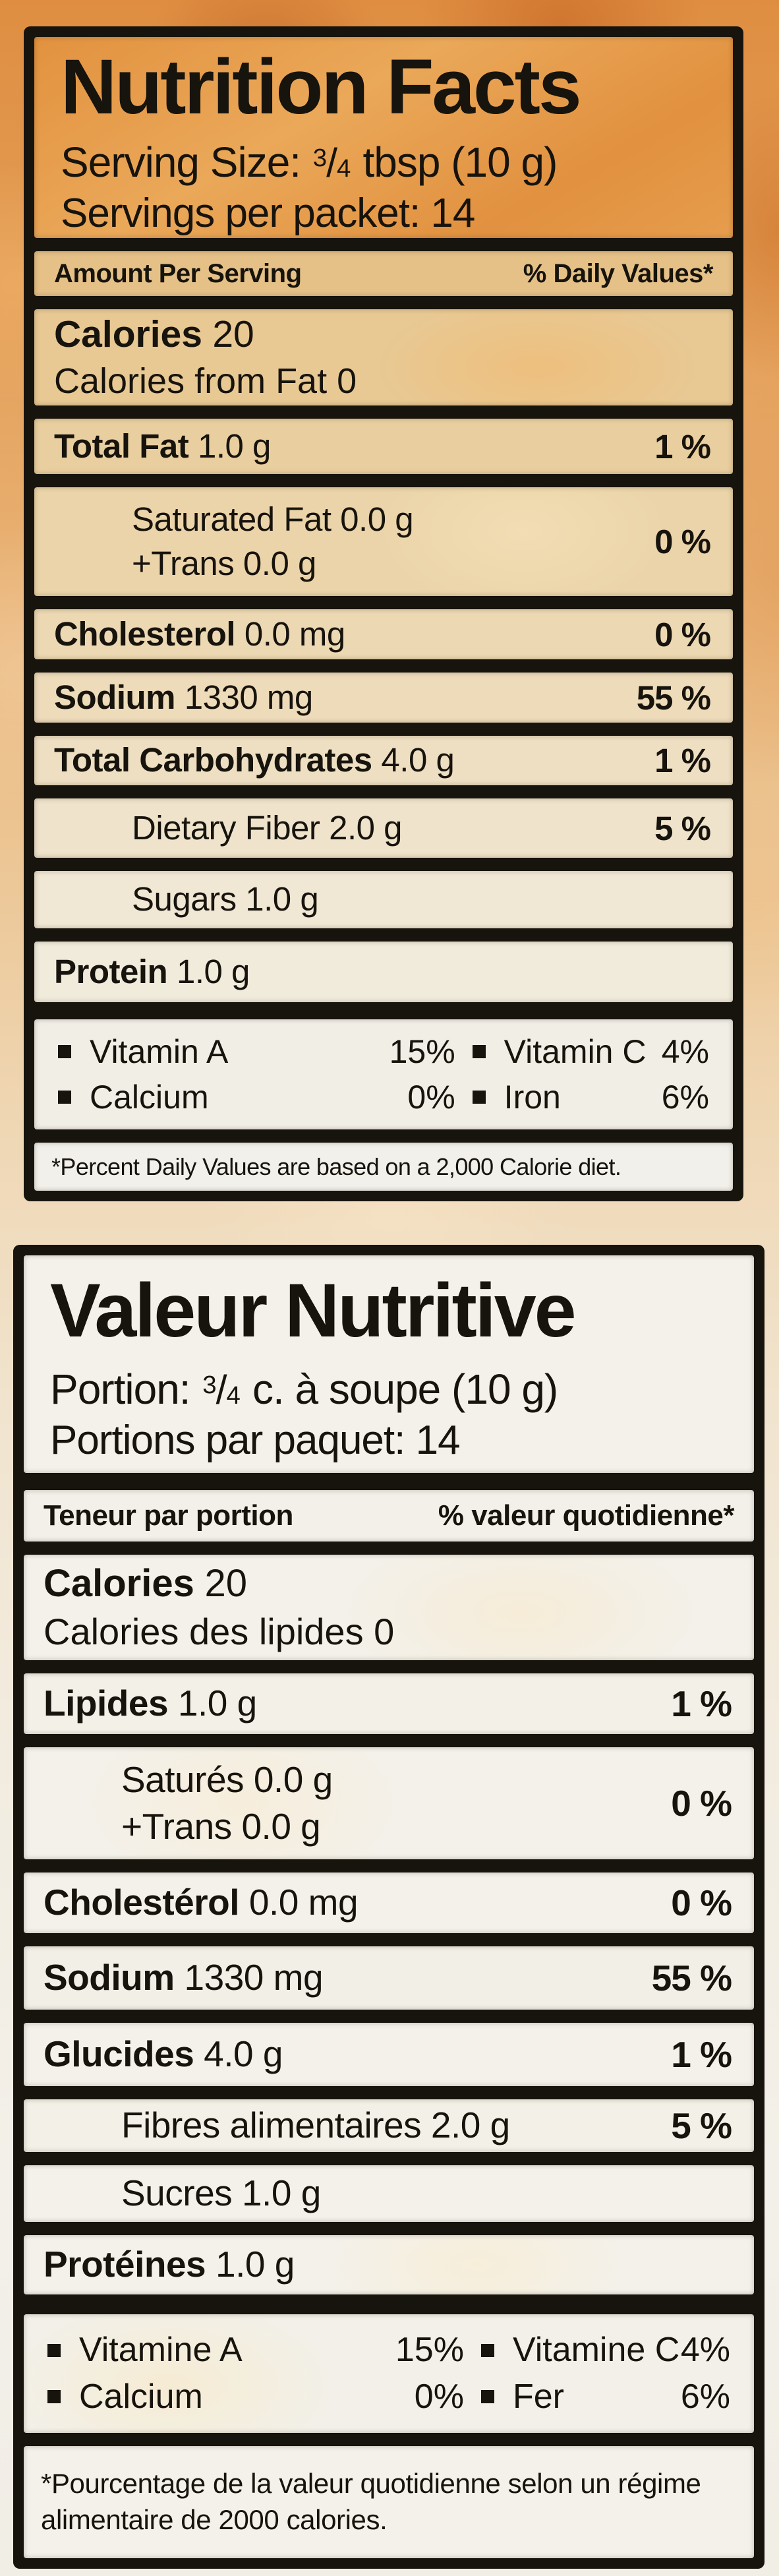  I want to click on calories-value: 20, so click(233, 334).